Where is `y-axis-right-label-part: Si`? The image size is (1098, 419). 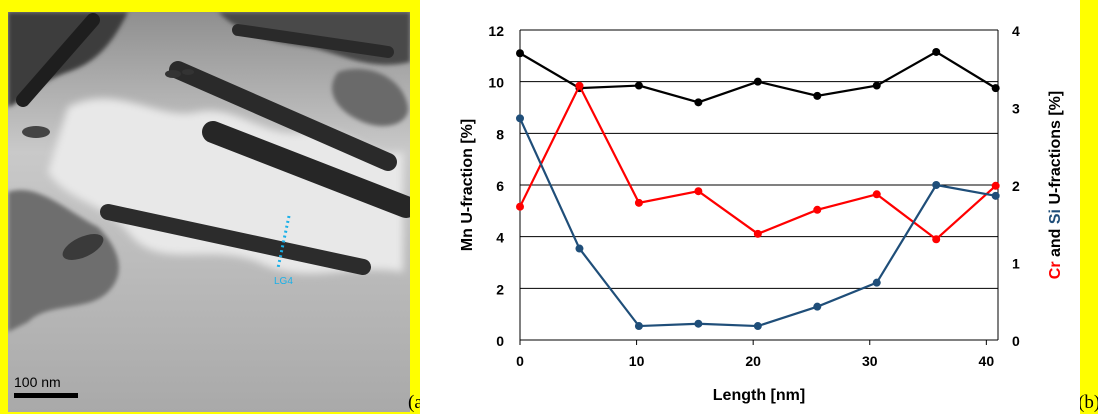
y-axis-right-label-part: Si is located at coordinates (1055, 216).